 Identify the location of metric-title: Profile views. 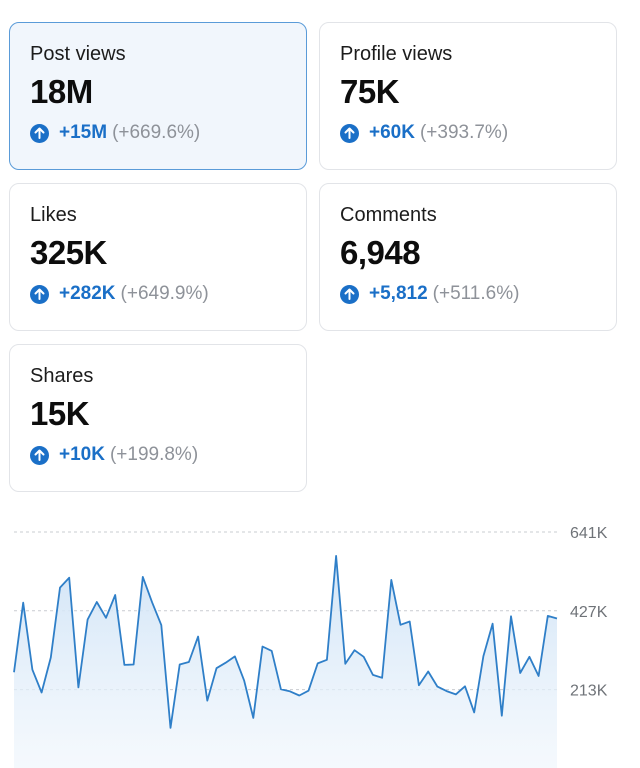
(396, 54).